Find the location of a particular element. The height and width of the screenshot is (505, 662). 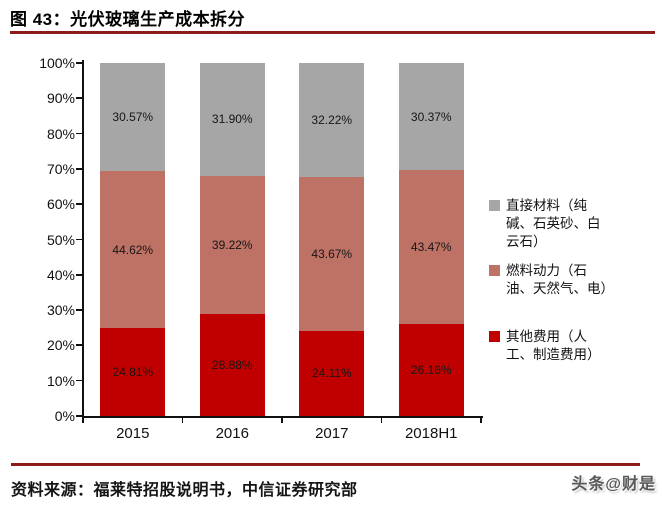

legend-label-line: 云石） is located at coordinates (526, 241).